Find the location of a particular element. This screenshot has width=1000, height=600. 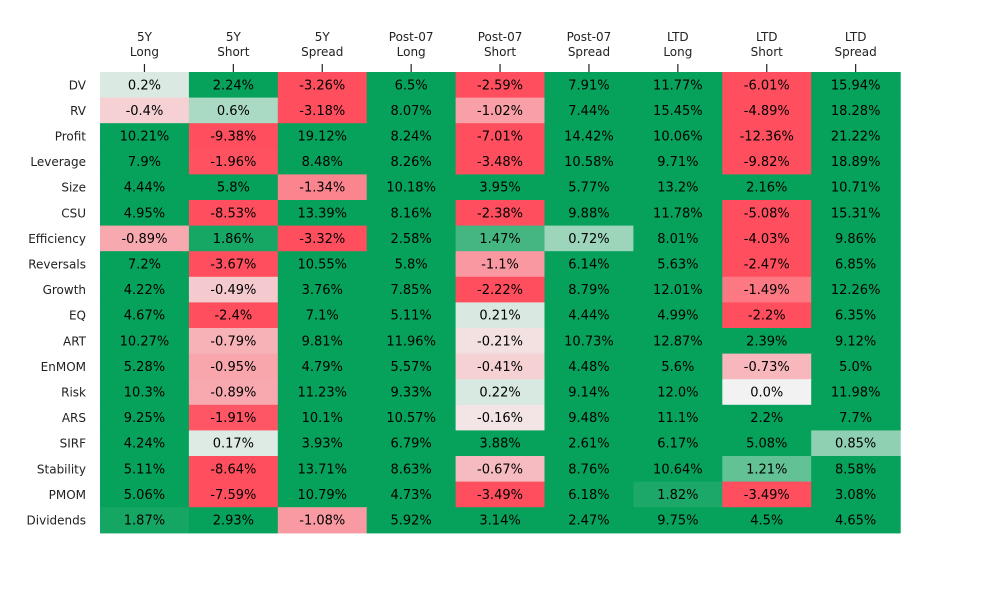

cell-value-label: 5.28% is located at coordinates (144, 367).